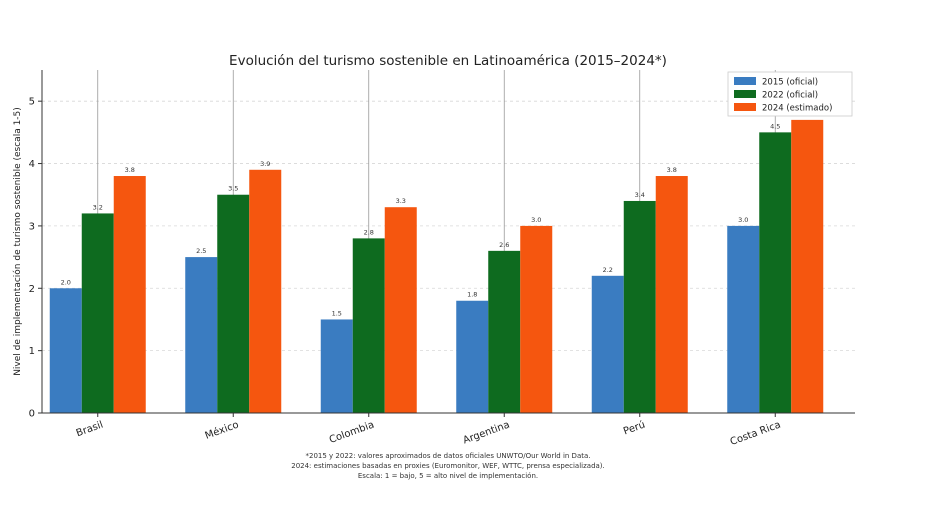 The height and width of the screenshot is (518, 950). What do you see at coordinates (640, 195) in the screenshot?
I see `bar-value-label: 3.4` at bounding box center [640, 195].